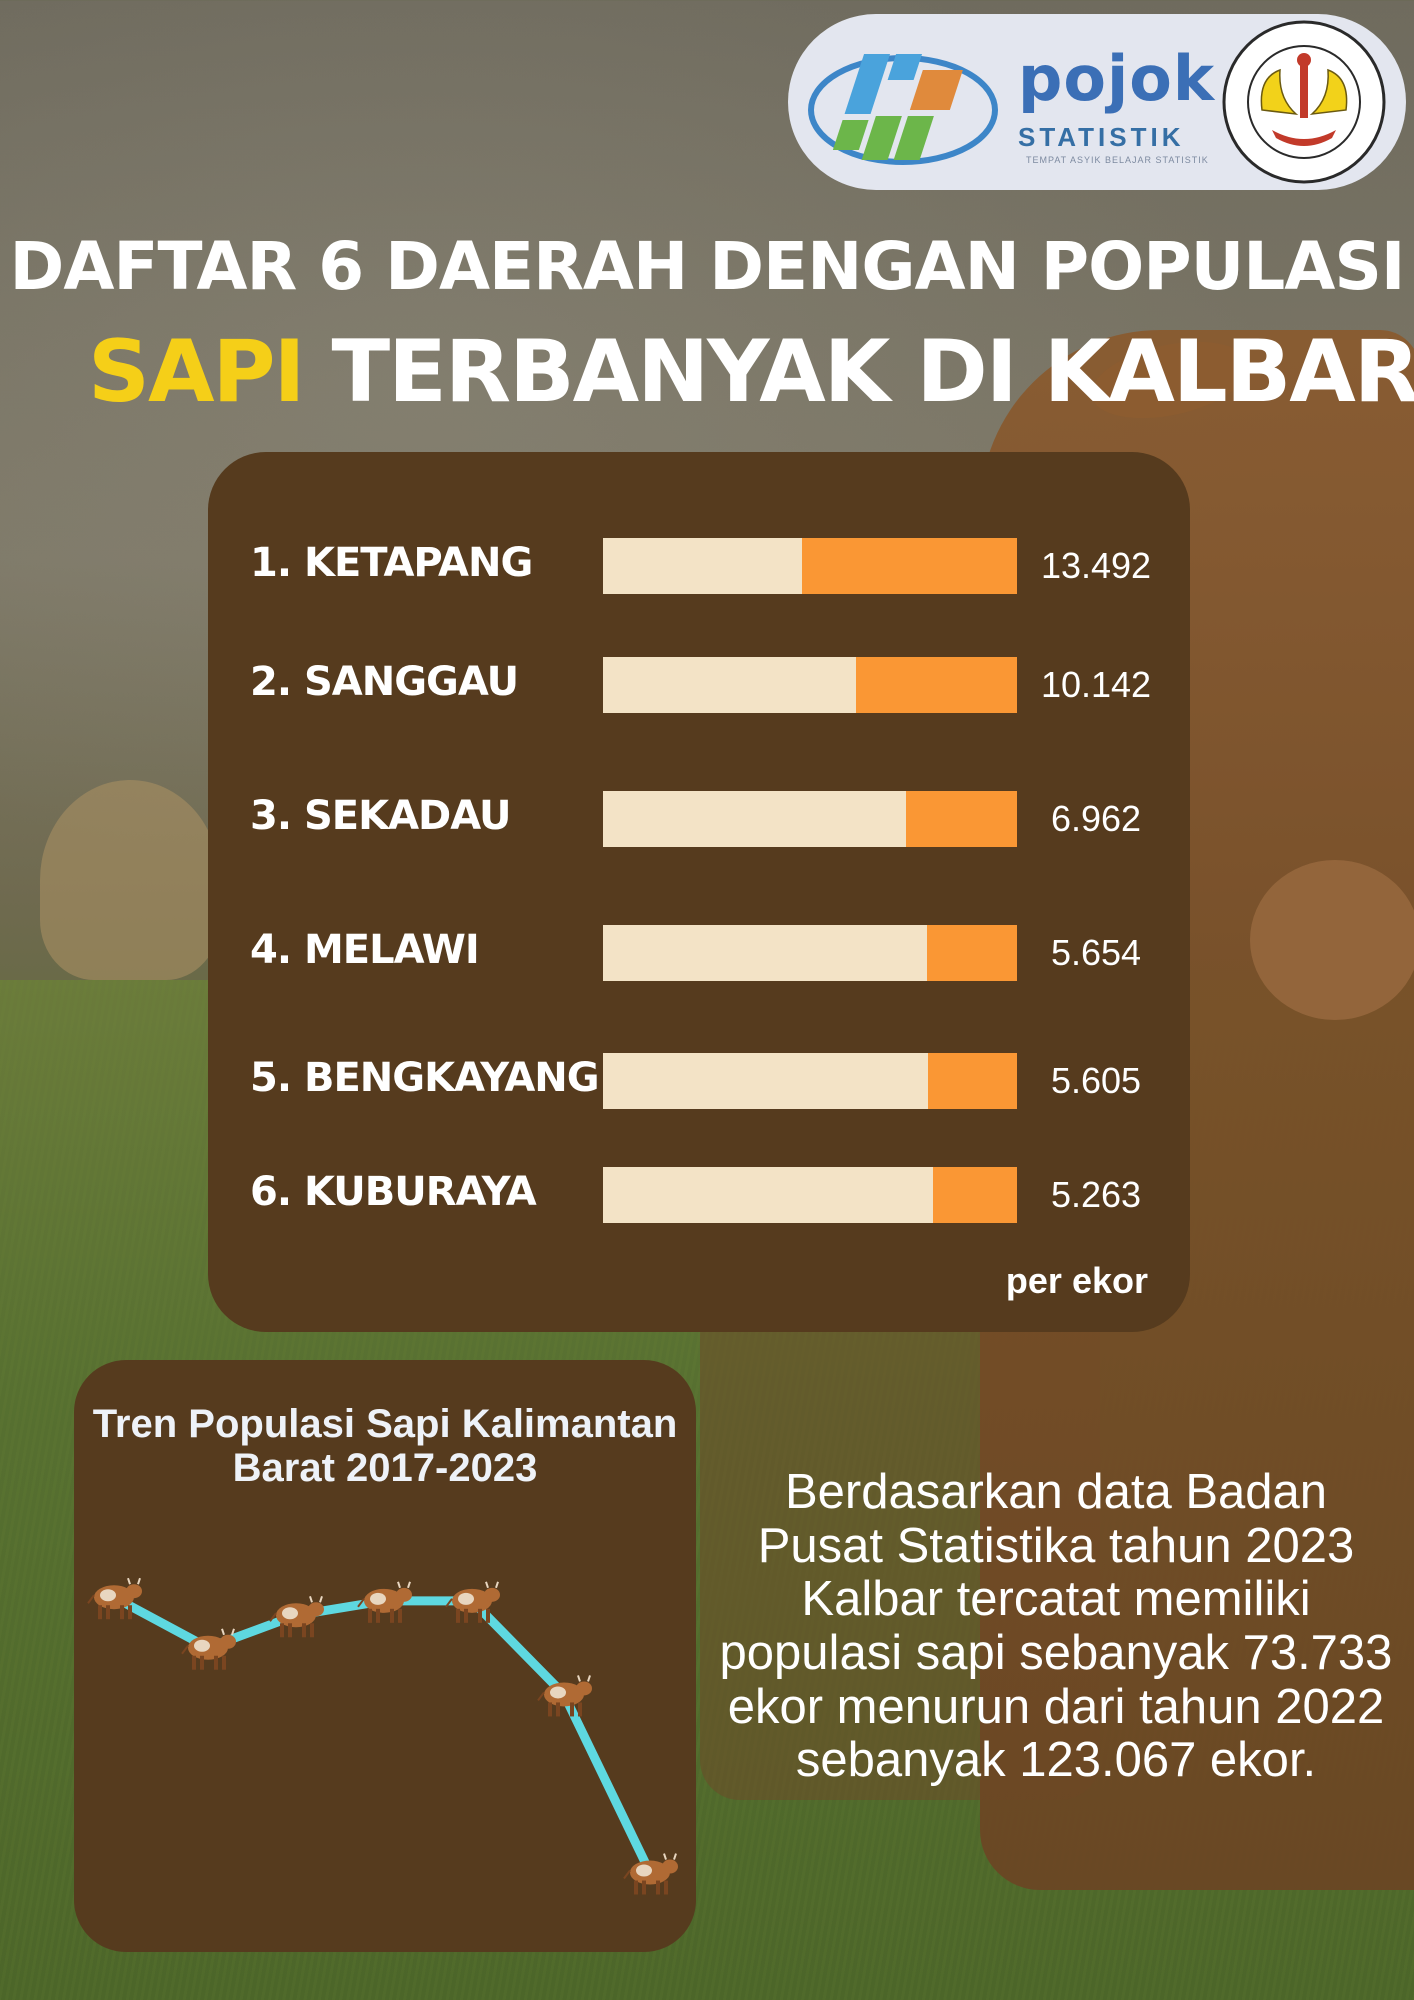  Describe the element at coordinates (1101, 137) in the screenshot. I see `statistik-wordmark: STATISTIK` at that location.